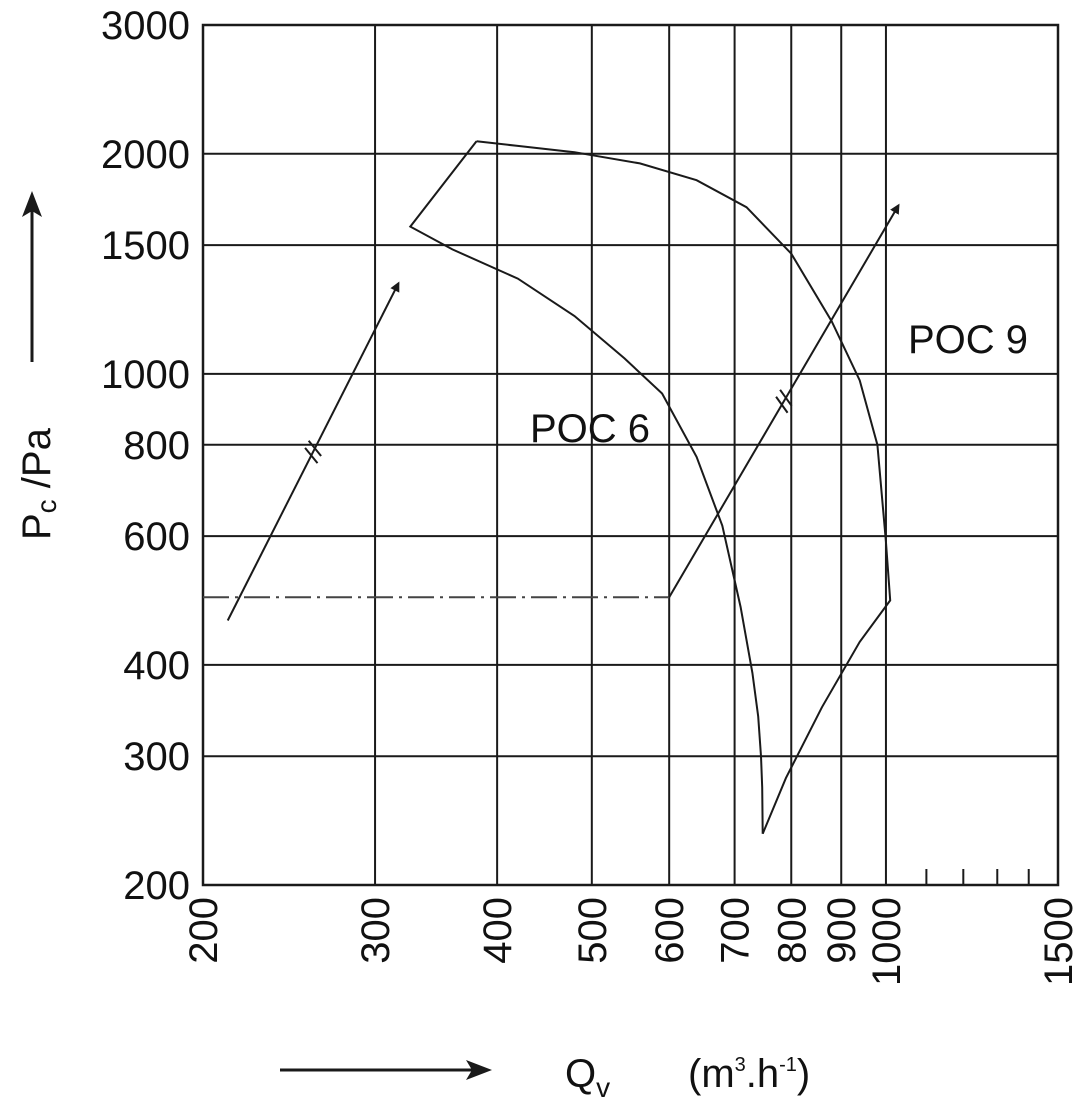 The height and width of the screenshot is (1098, 1085). Describe the element at coordinates (842, 930) in the screenshot. I see `x-tick-label: 900` at that location.